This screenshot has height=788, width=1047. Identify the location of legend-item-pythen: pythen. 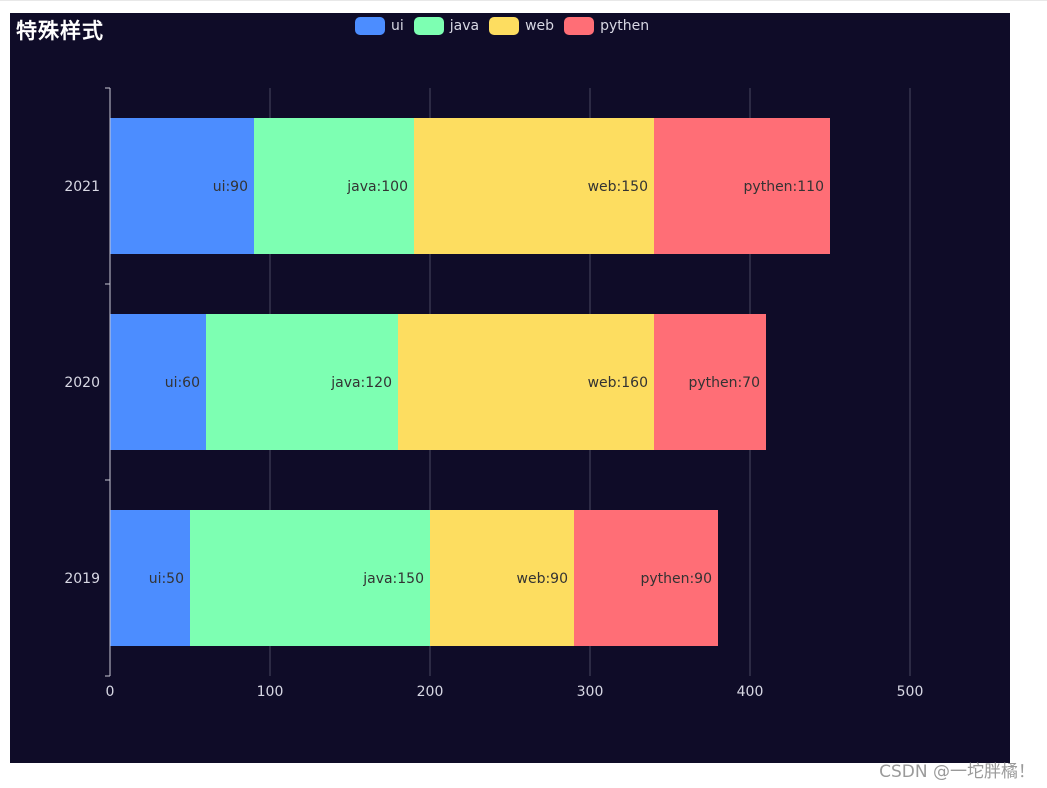
(606, 26).